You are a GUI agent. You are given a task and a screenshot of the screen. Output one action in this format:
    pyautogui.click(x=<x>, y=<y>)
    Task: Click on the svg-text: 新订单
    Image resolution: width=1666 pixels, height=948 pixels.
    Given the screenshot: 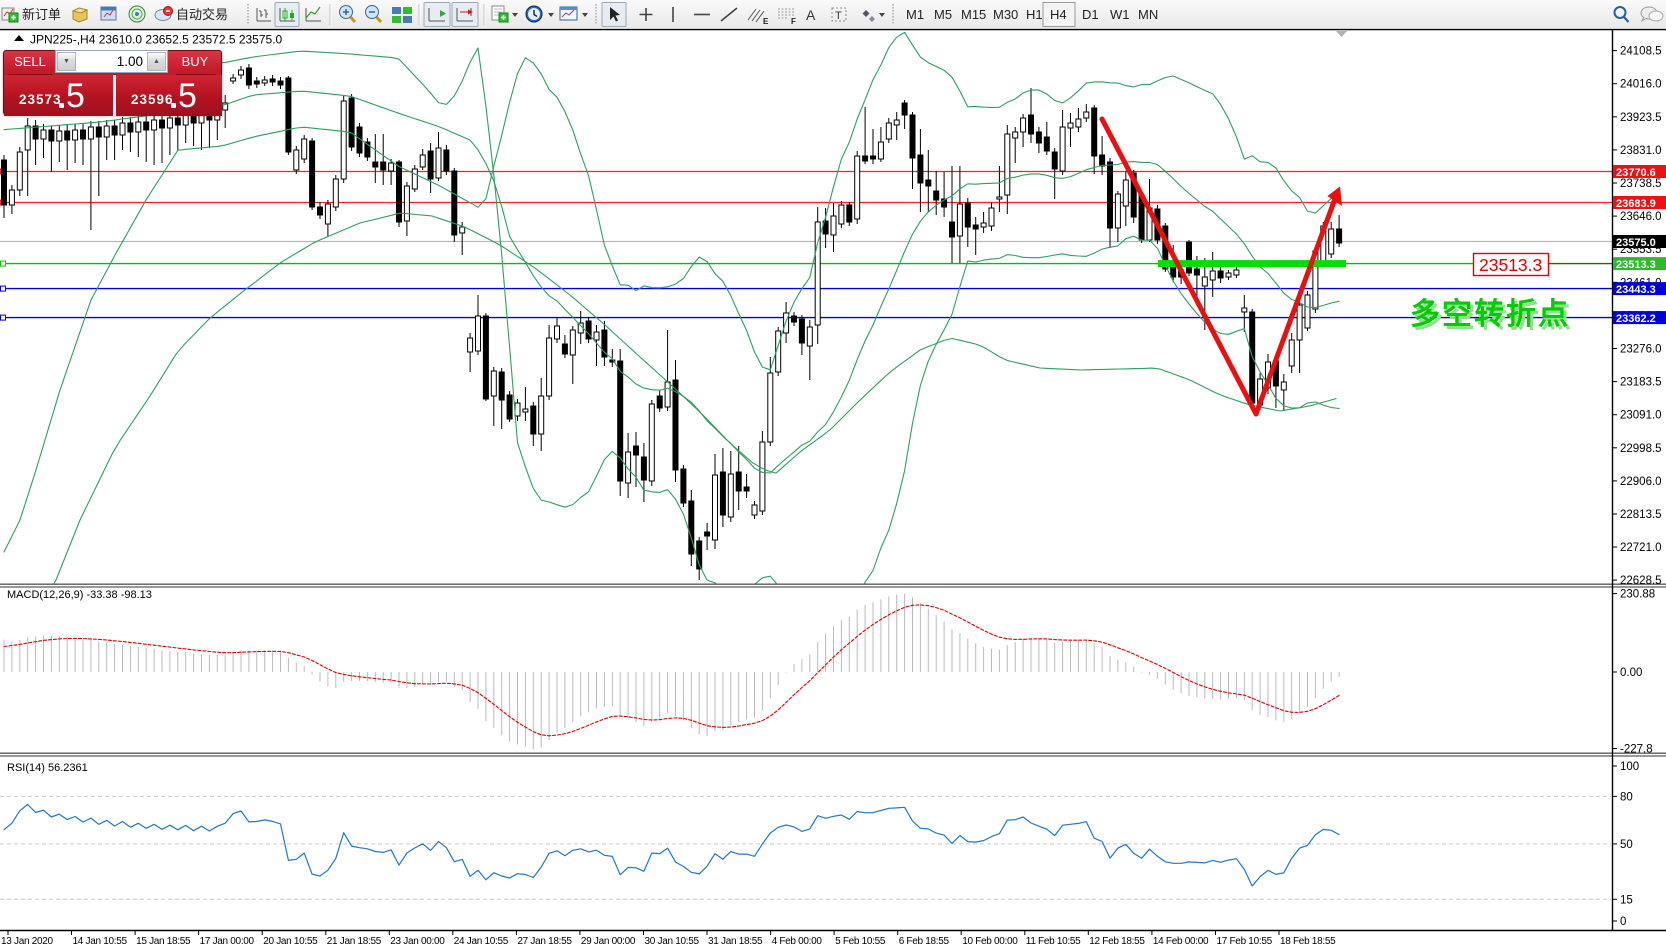 What is the action you would take?
    pyautogui.click(x=41, y=14)
    